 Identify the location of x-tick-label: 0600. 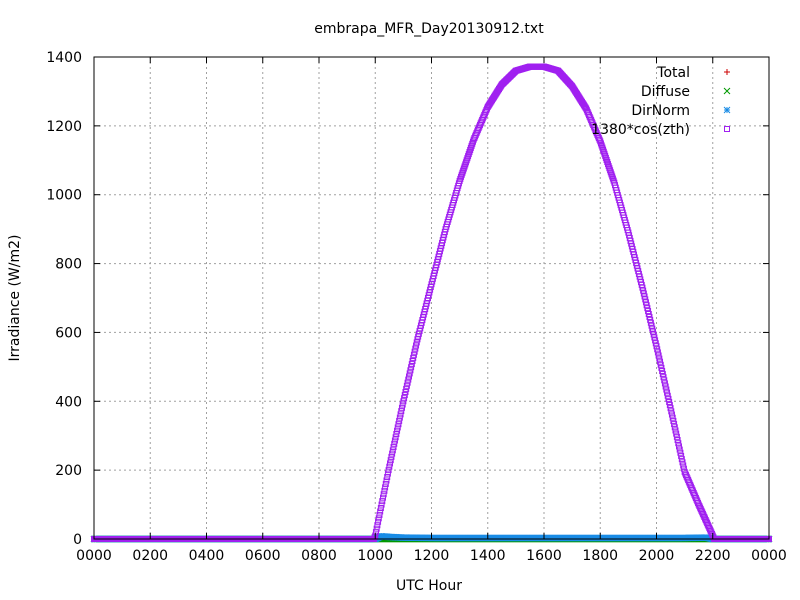
(263, 556).